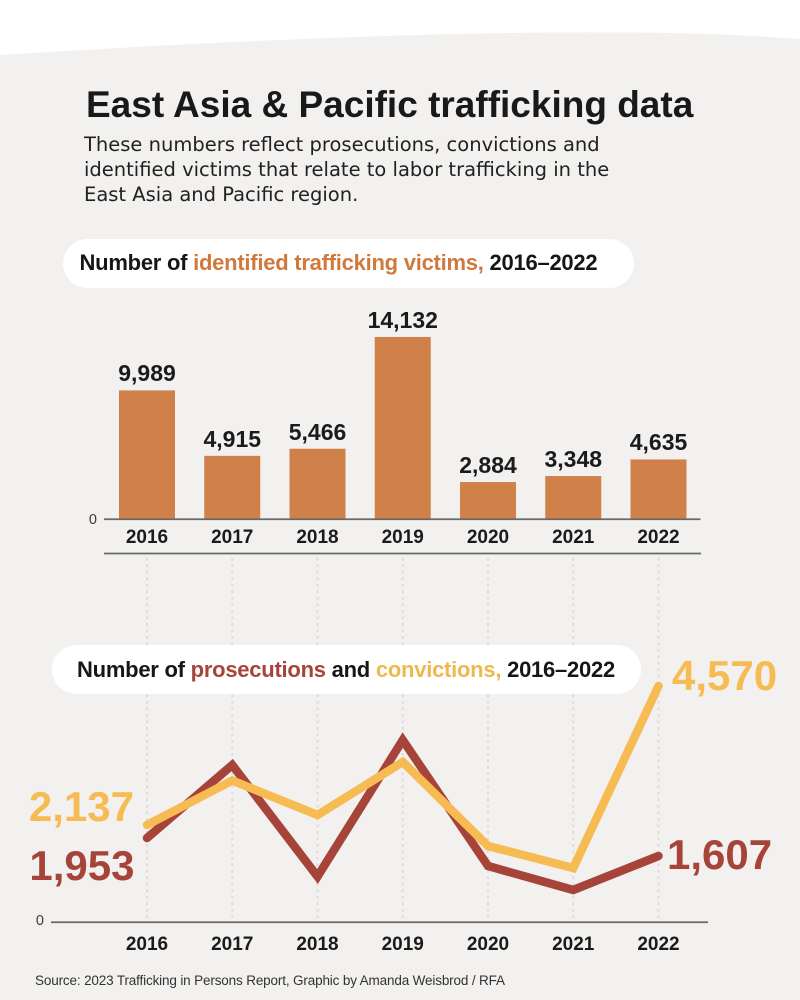 Image resolution: width=800 pixels, height=1000 pixels. What do you see at coordinates (221, 195) in the screenshot?
I see `page-subtitle-line: East Asia and Pacific region.` at bounding box center [221, 195].